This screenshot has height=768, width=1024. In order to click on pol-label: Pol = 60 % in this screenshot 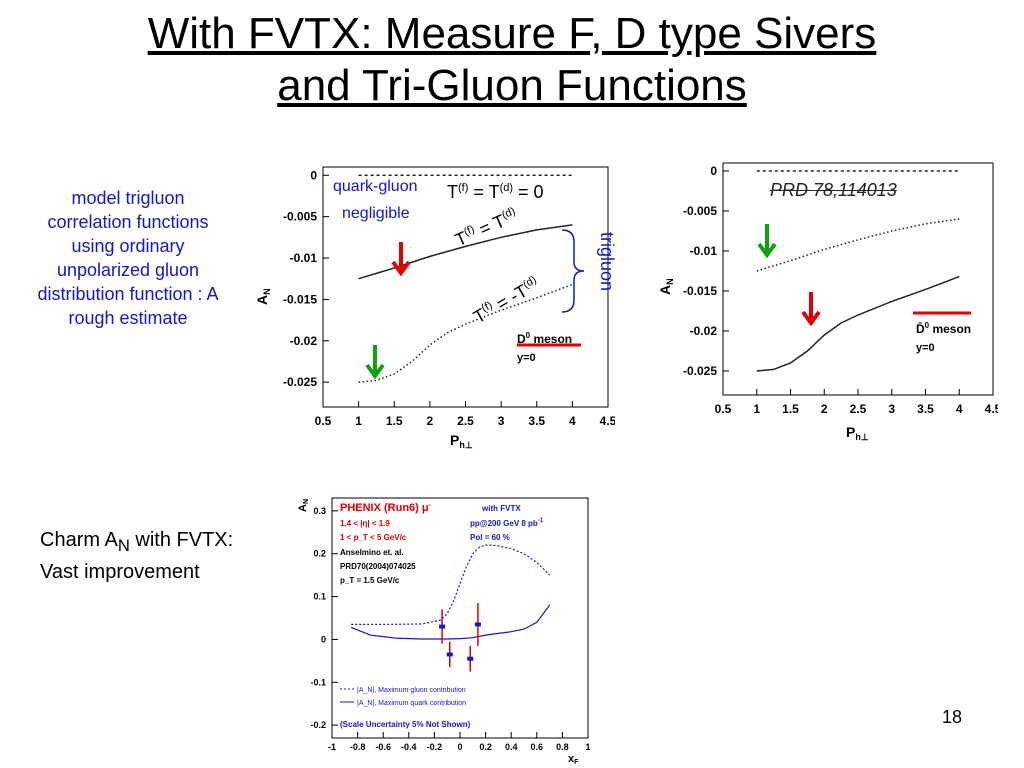, I will do `click(490, 537)`.